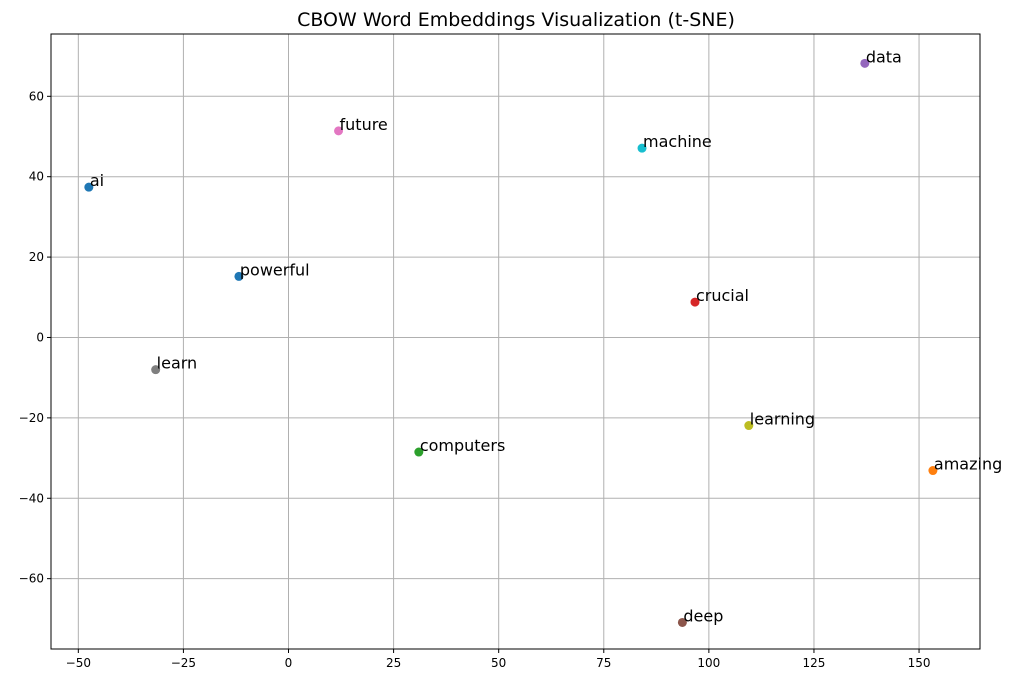  Describe the element at coordinates (183, 663) in the screenshot. I see `x-tick-label: −25` at that location.